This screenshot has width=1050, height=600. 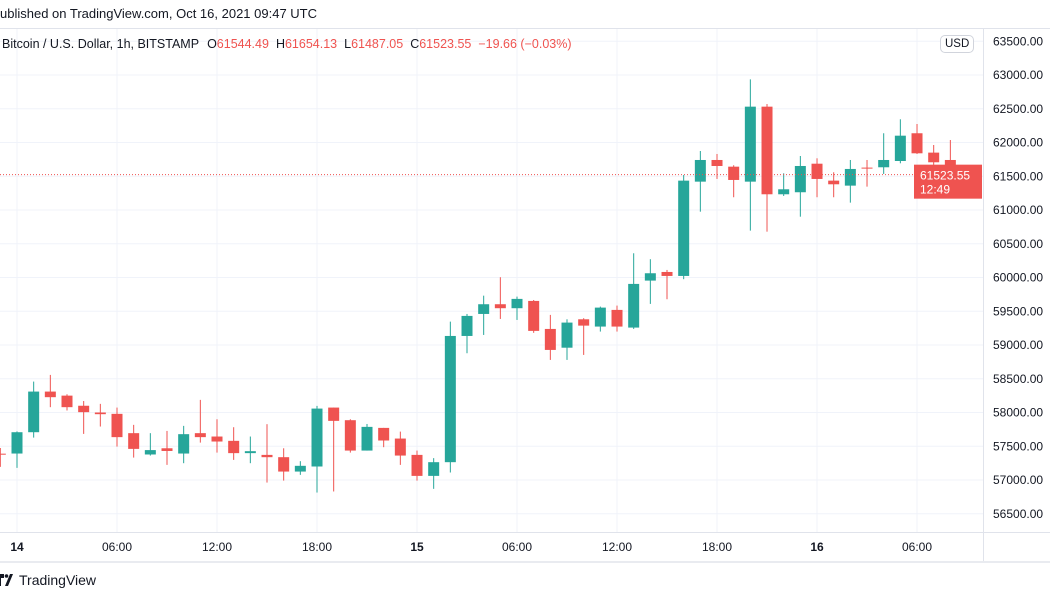 I want to click on price-tick-label: 58500.00, so click(x=1018, y=379).